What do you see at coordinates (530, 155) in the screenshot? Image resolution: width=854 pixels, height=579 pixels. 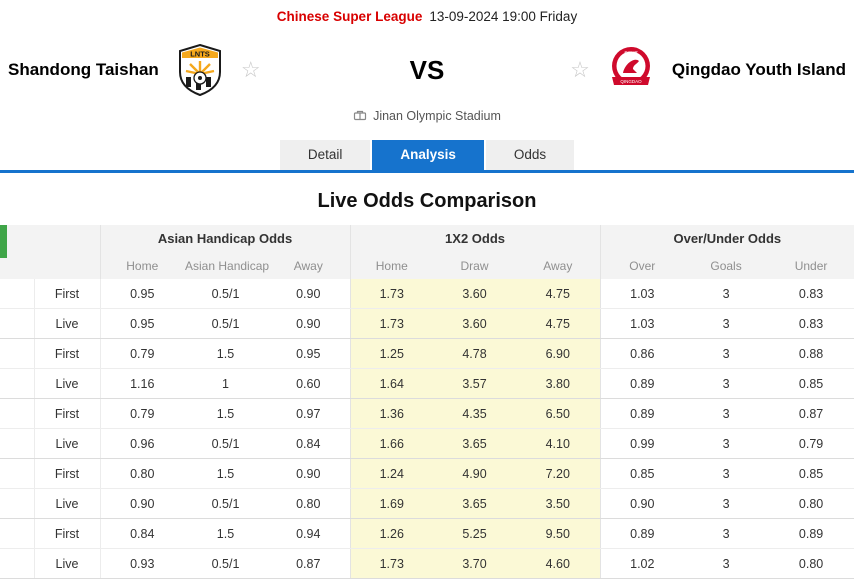 I see `tab-odds: Odds` at bounding box center [530, 155].